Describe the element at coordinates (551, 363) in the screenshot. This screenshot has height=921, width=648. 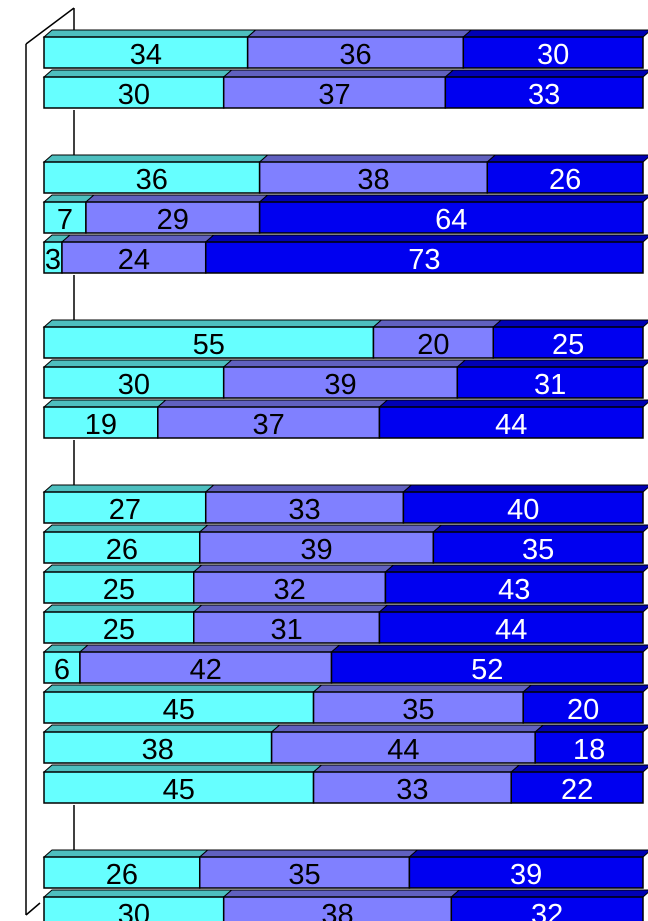
I see `bar-top-g3-b2-s3` at that location.